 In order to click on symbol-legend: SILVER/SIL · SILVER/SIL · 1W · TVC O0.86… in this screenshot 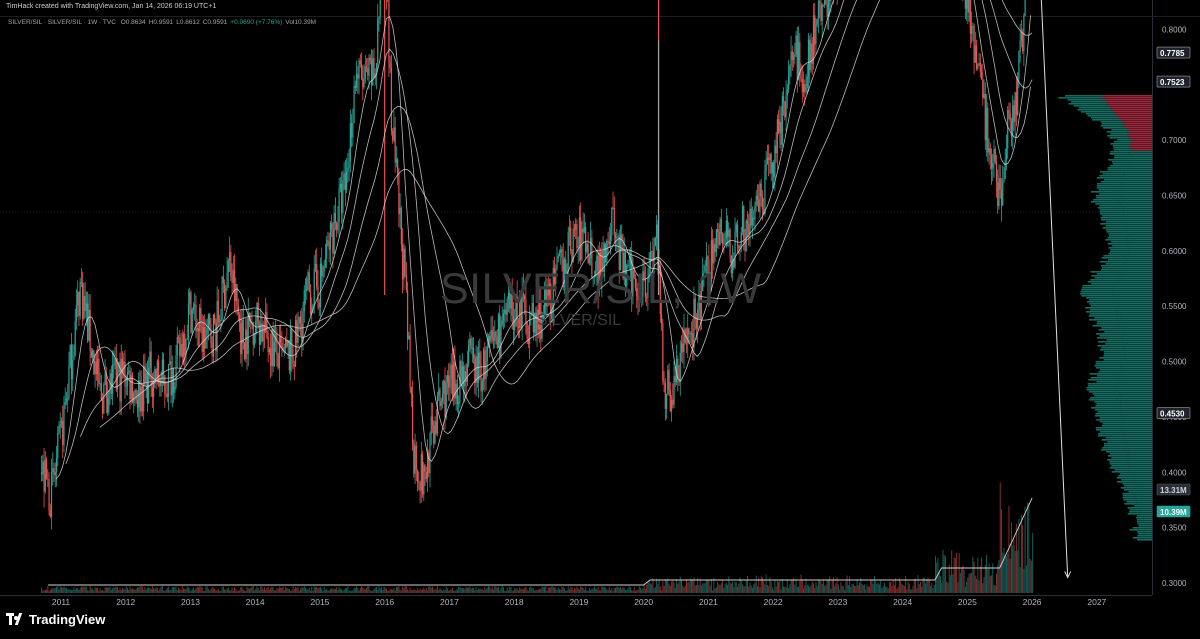, I will do `click(162, 22)`.